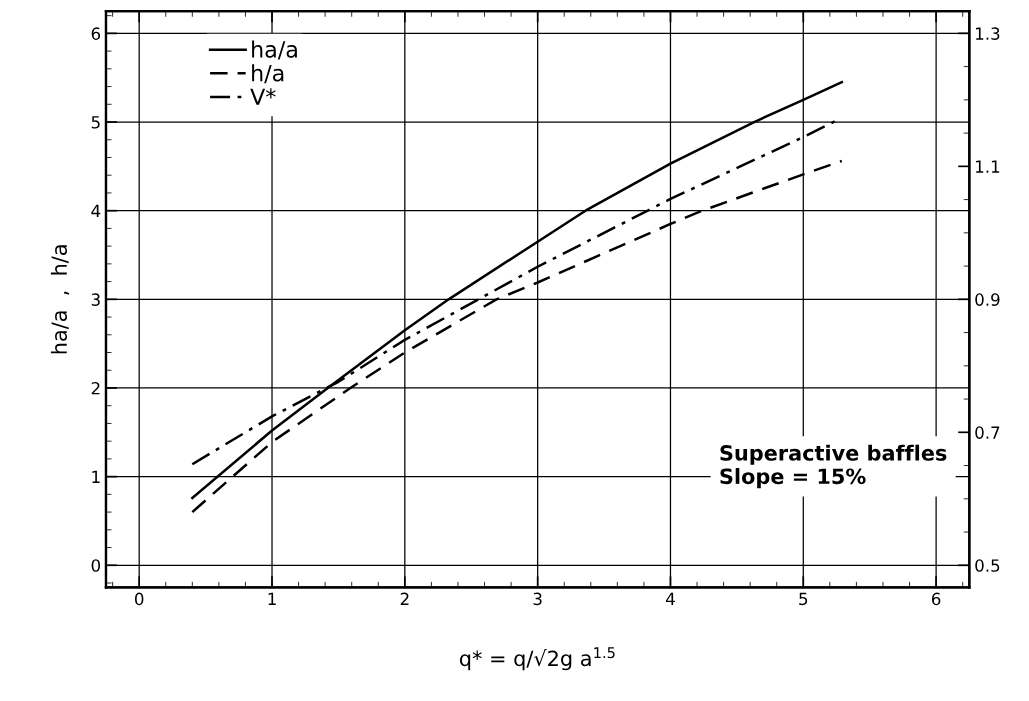 The width and height of the screenshot is (1029, 701). I want to click on x-tick-label: 5, so click(803, 599).